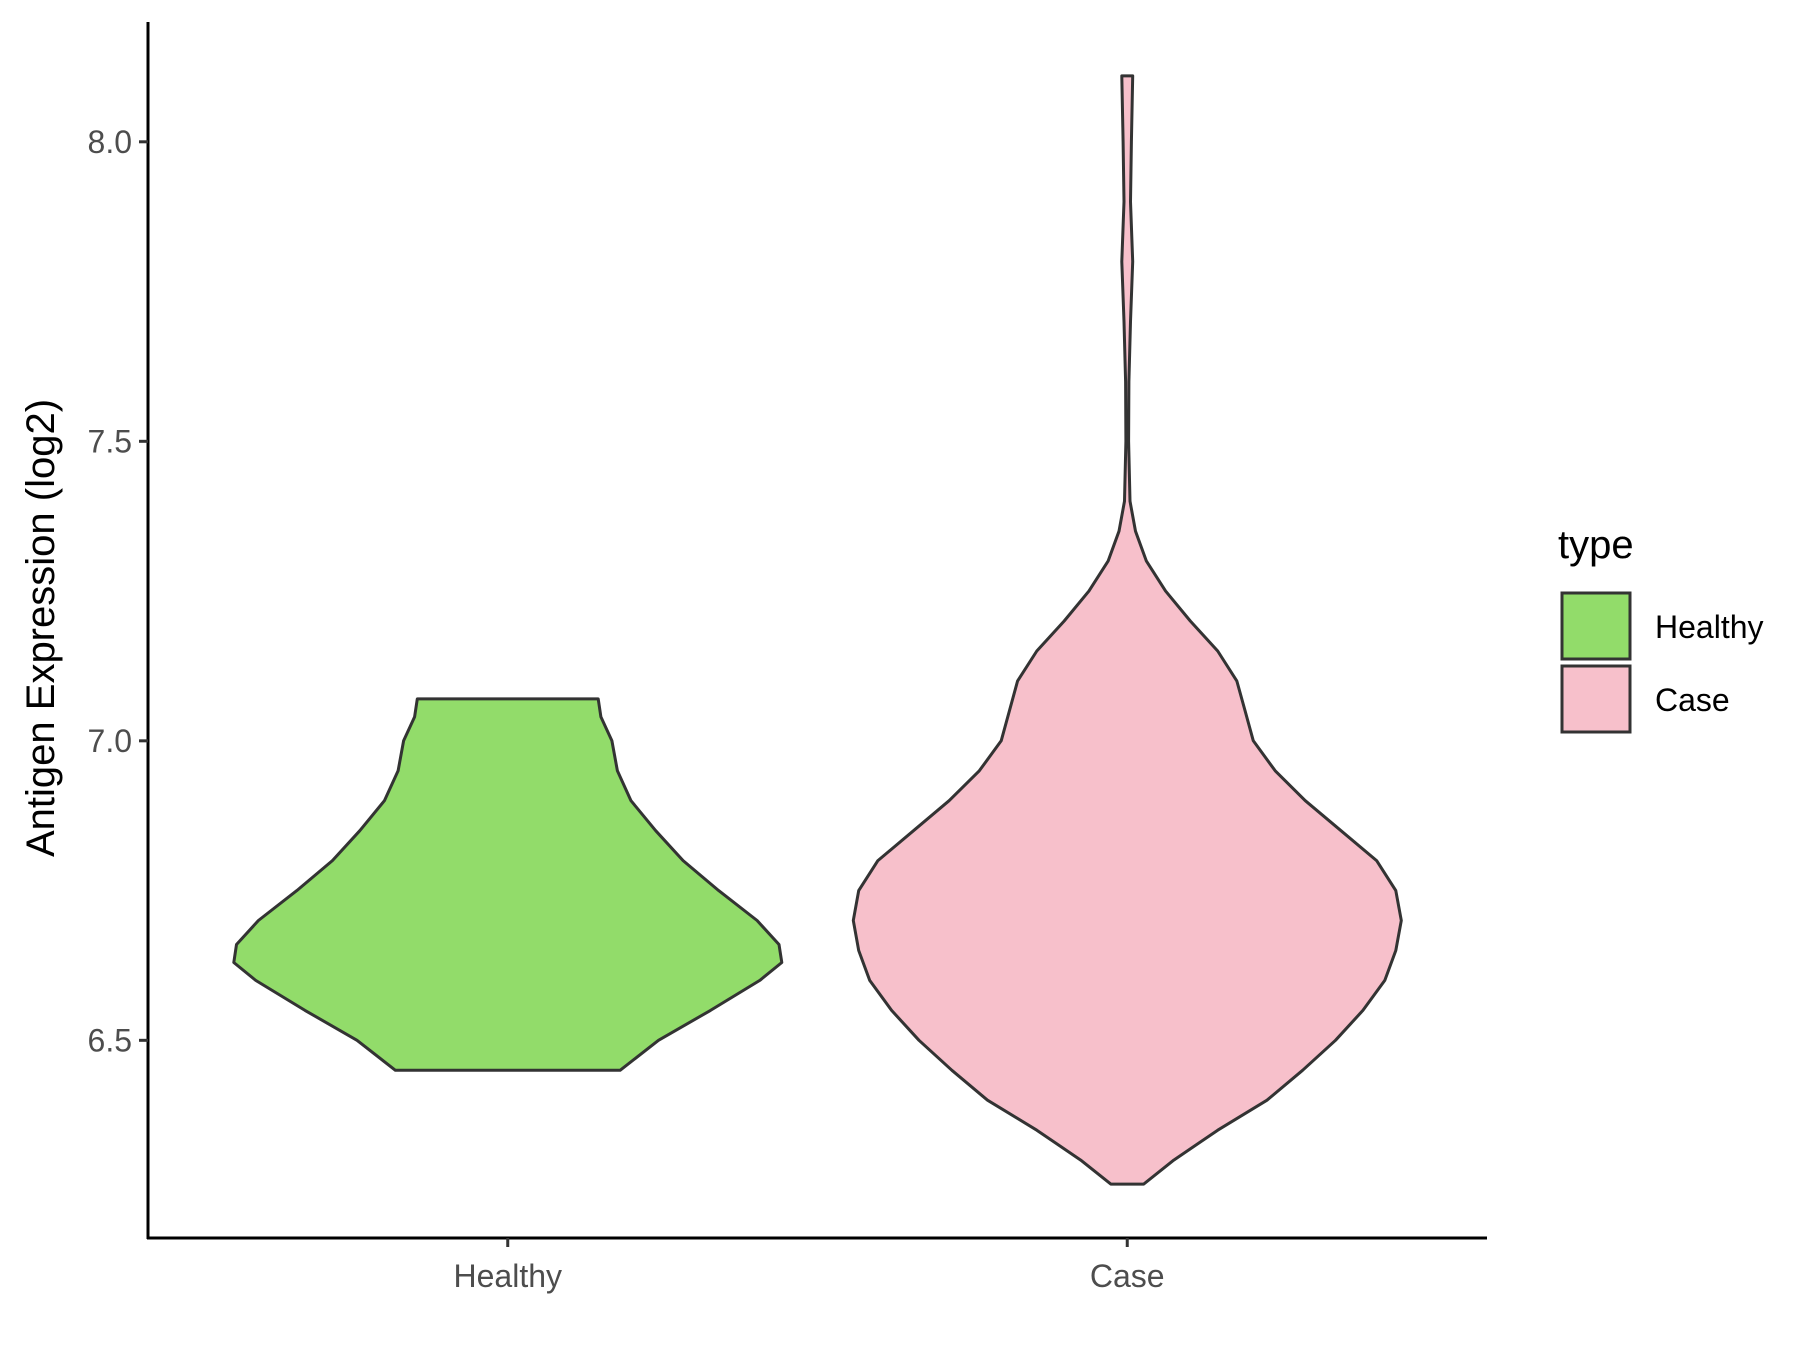  I want to click on x-tick-label: Case, so click(1127, 1276).